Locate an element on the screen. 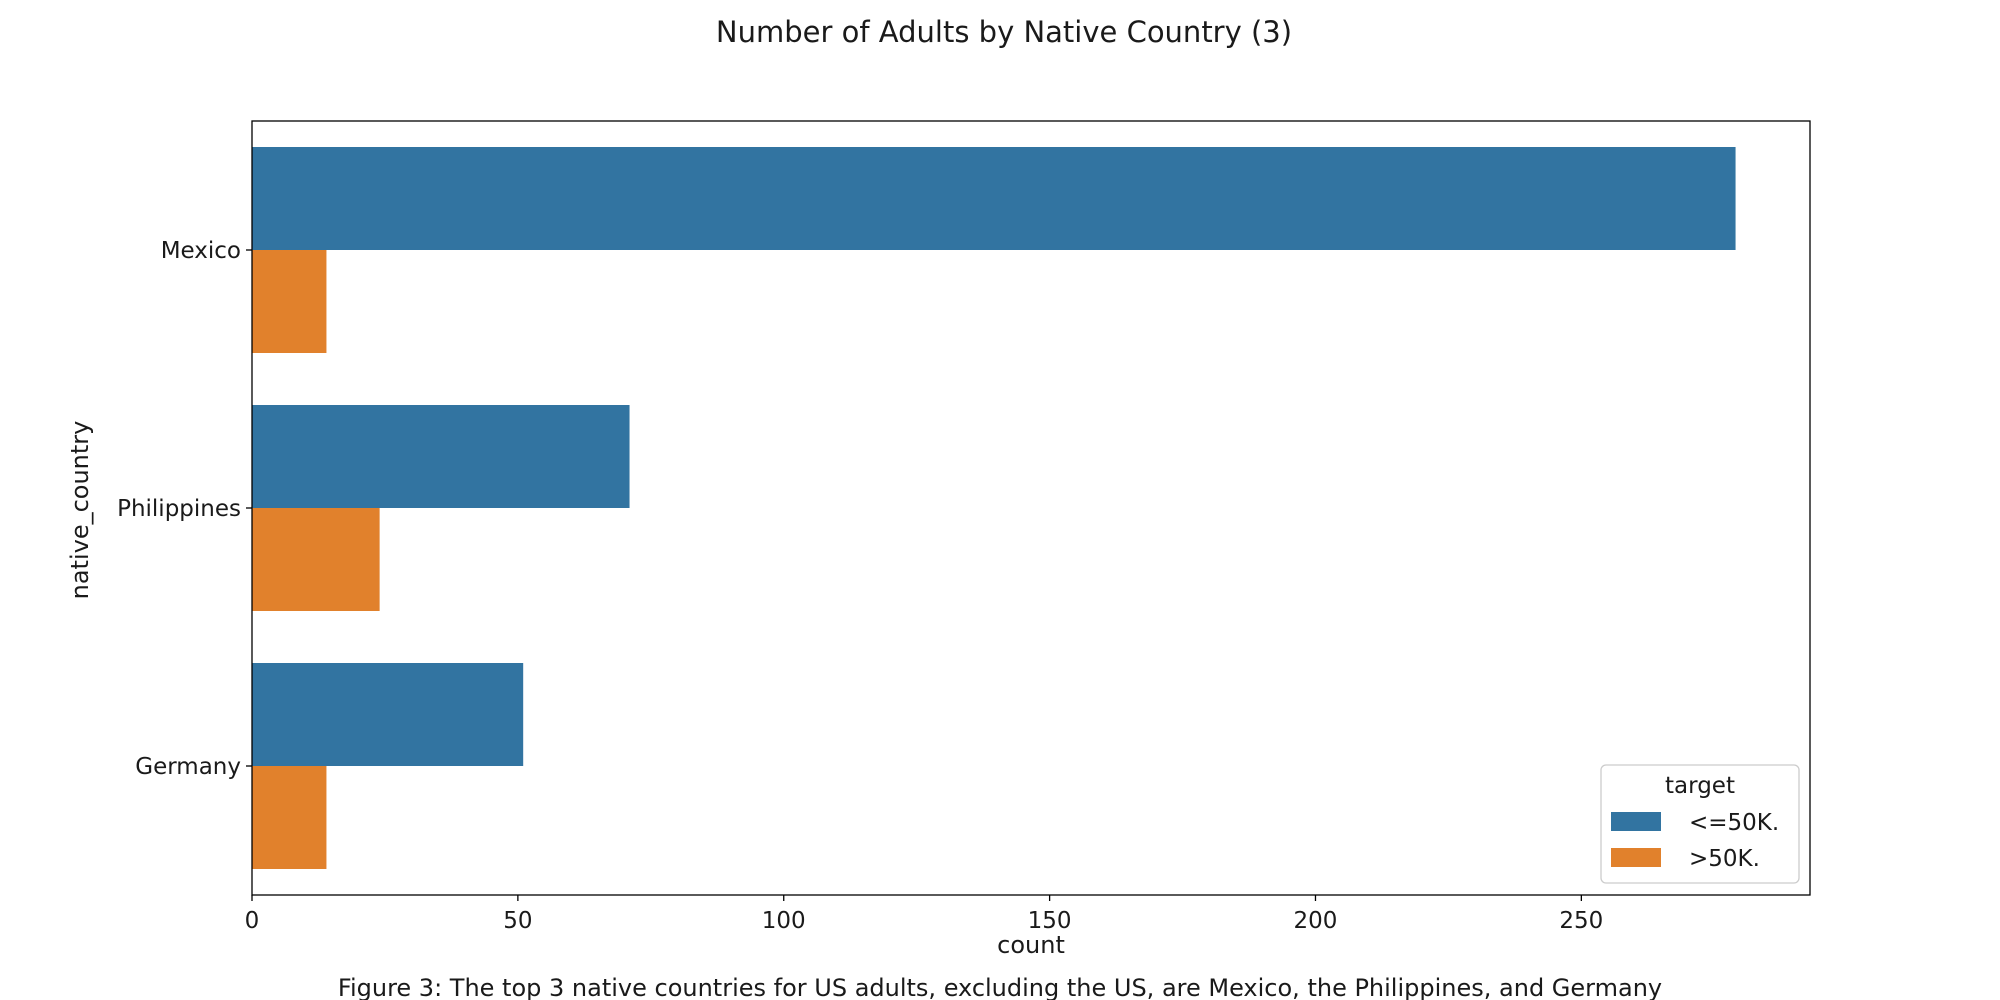 Image resolution: width=2000 pixels, height=1000 pixels. legend-label-le50k: <=50K. is located at coordinates (1734, 823).